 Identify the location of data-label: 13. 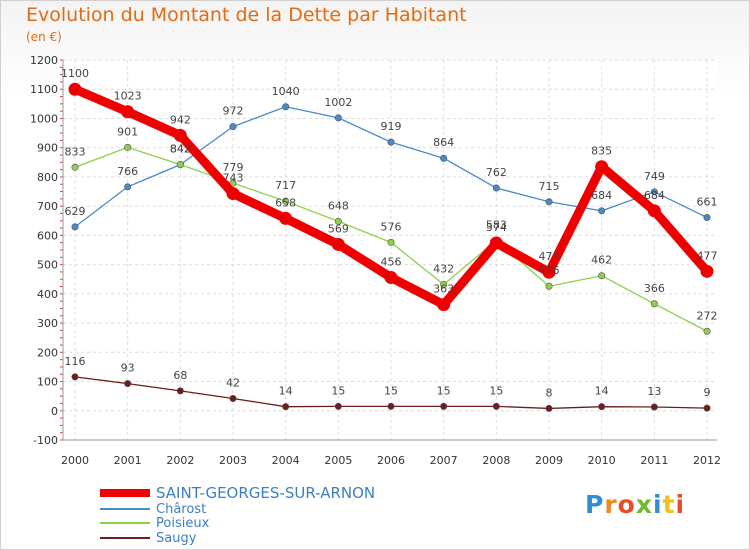
(654, 391).